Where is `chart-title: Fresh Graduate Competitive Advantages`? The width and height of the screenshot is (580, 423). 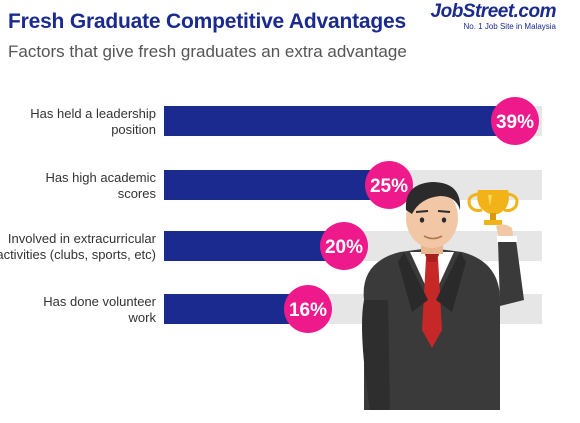
chart-title: Fresh Graduate Competitive Advantages is located at coordinates (207, 21).